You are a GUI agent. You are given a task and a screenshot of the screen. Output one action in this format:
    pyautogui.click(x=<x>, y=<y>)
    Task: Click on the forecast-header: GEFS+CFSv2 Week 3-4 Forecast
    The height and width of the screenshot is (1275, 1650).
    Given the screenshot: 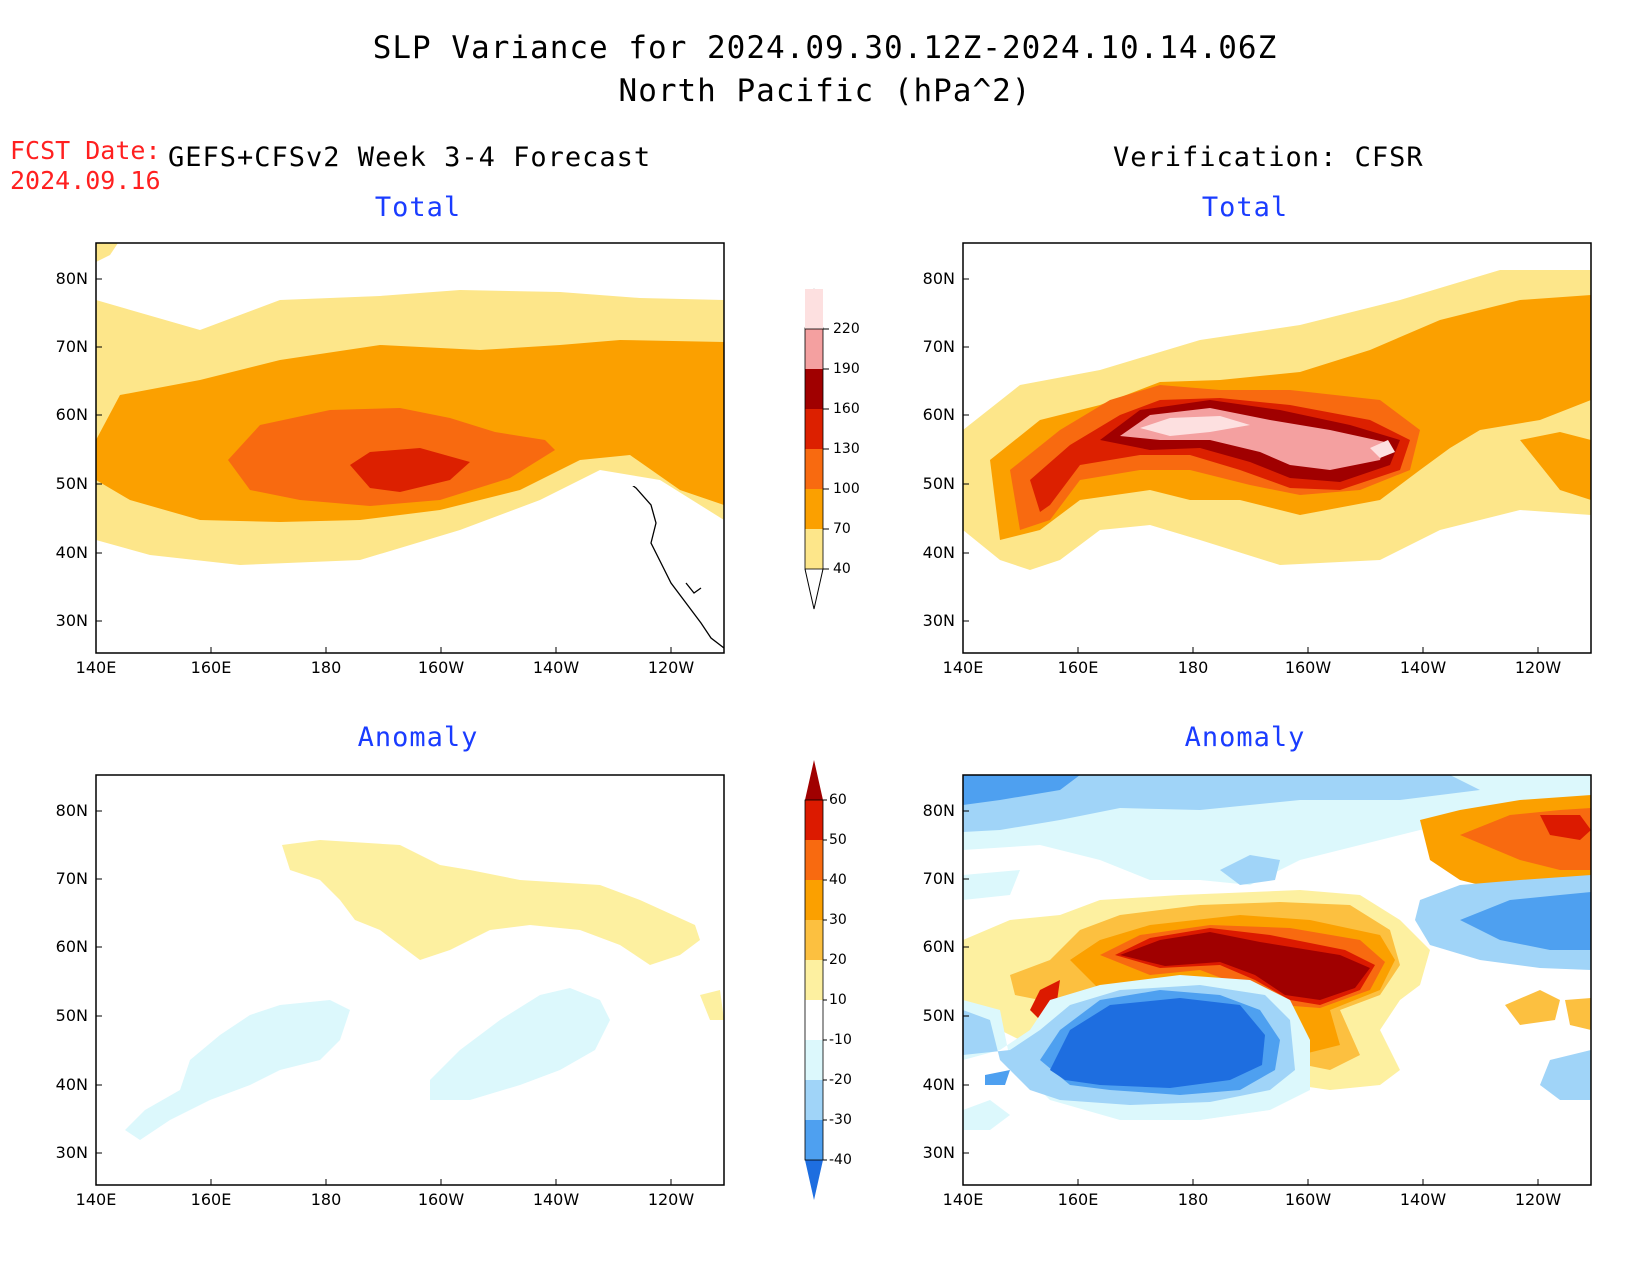 What is the action you would take?
    pyautogui.click(x=410, y=157)
    